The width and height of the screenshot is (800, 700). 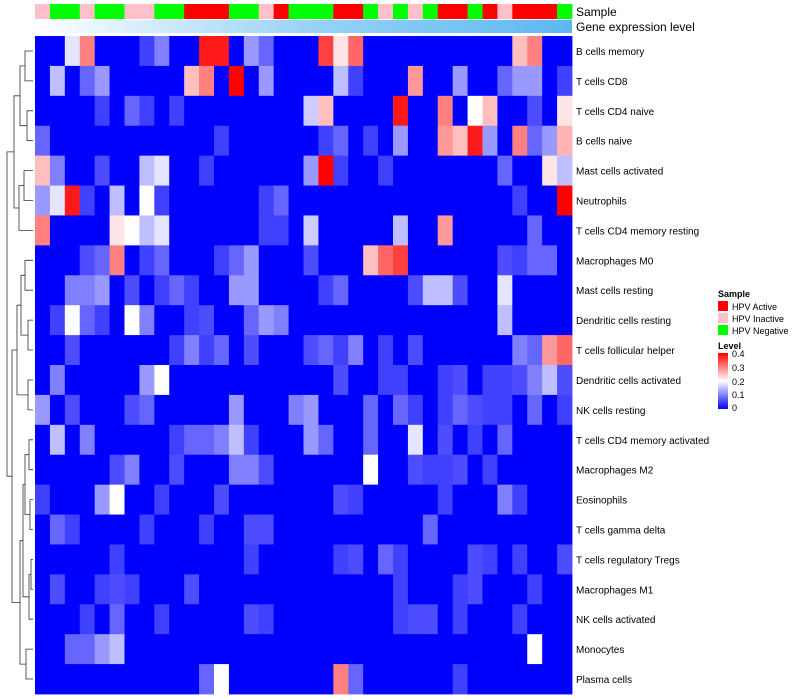 What do you see at coordinates (304, 18) in the screenshot?
I see `column-annotation` at bounding box center [304, 18].